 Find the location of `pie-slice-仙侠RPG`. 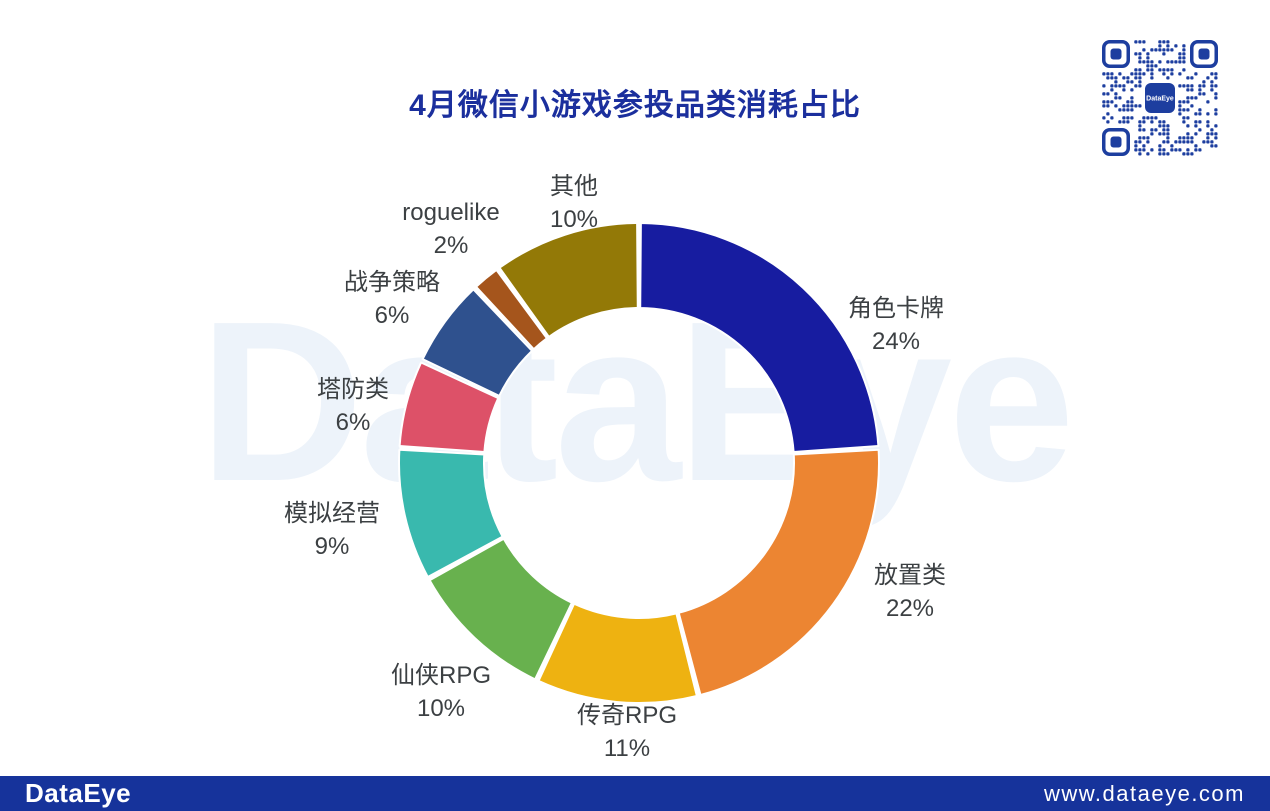

pie-slice-仙侠RPG is located at coordinates (500, 609).